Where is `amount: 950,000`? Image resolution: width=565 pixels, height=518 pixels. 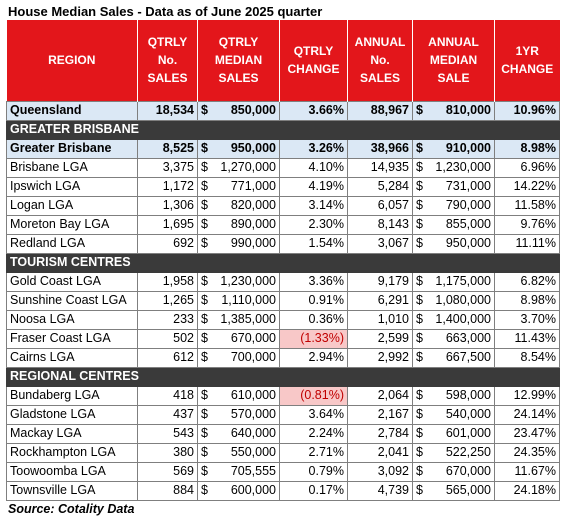
amount: 950,000 is located at coordinates (468, 243).